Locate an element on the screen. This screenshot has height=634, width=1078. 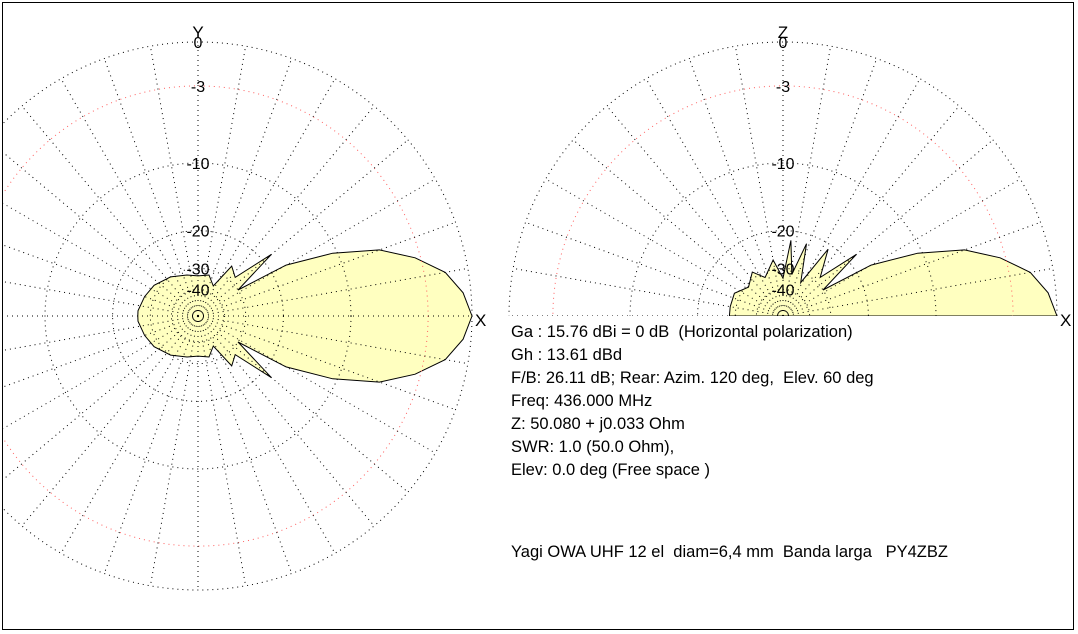
axis-label-top: Z is located at coordinates (783, 32).